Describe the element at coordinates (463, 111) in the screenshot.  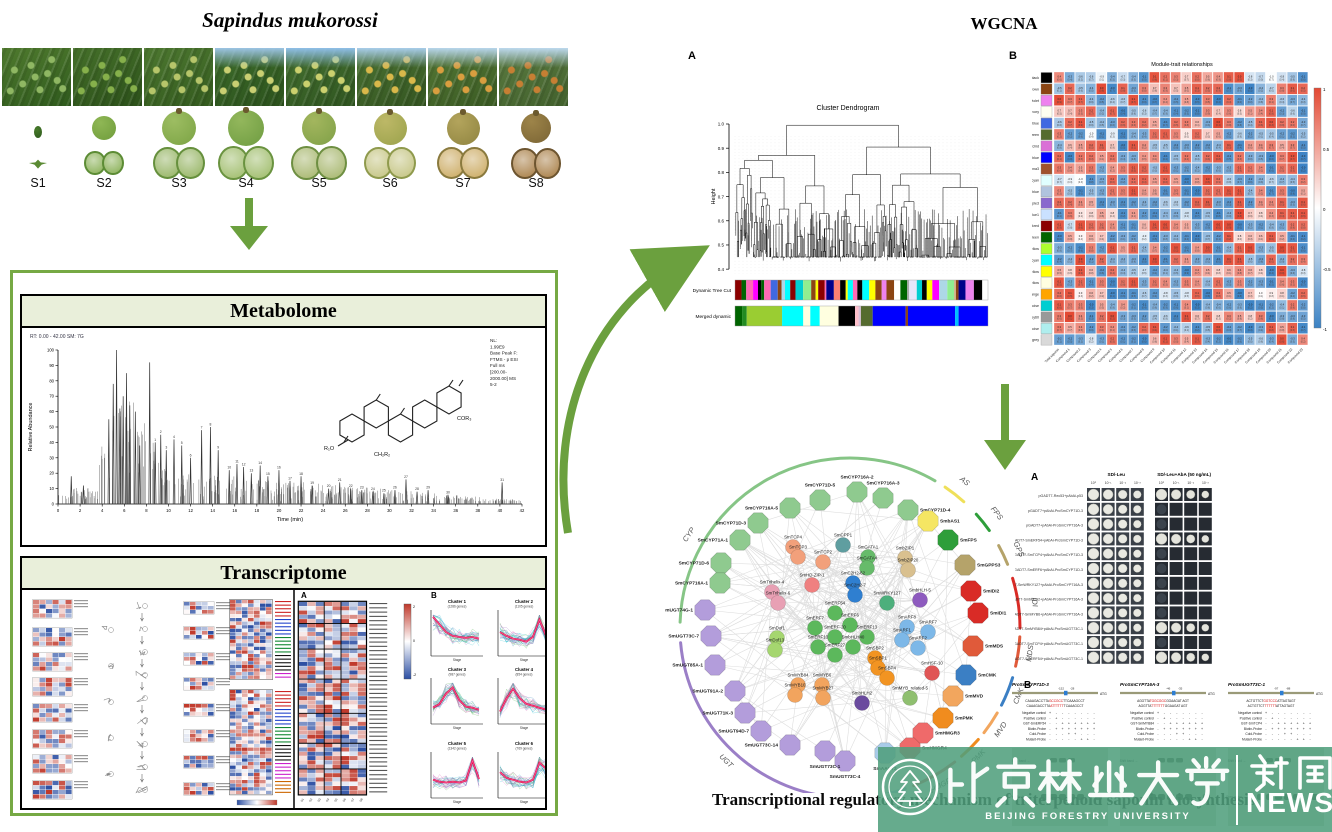
I see `fruit-stem` at that location.